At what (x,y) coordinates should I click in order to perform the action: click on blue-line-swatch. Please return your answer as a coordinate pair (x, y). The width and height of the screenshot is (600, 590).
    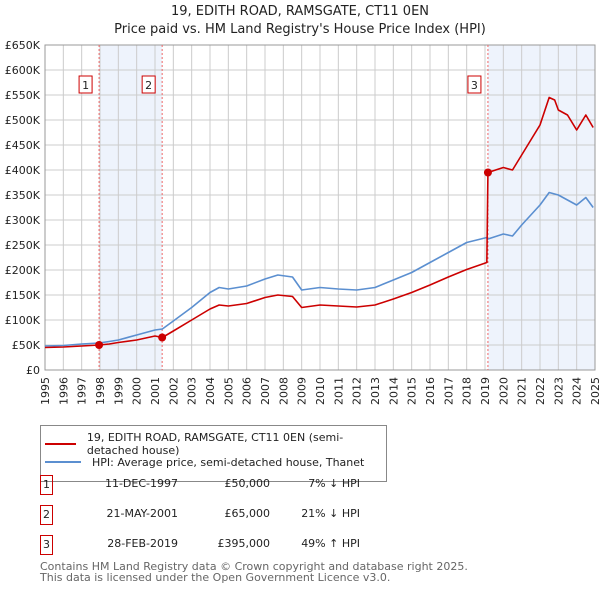
    Looking at the image, I should click on (63, 462).